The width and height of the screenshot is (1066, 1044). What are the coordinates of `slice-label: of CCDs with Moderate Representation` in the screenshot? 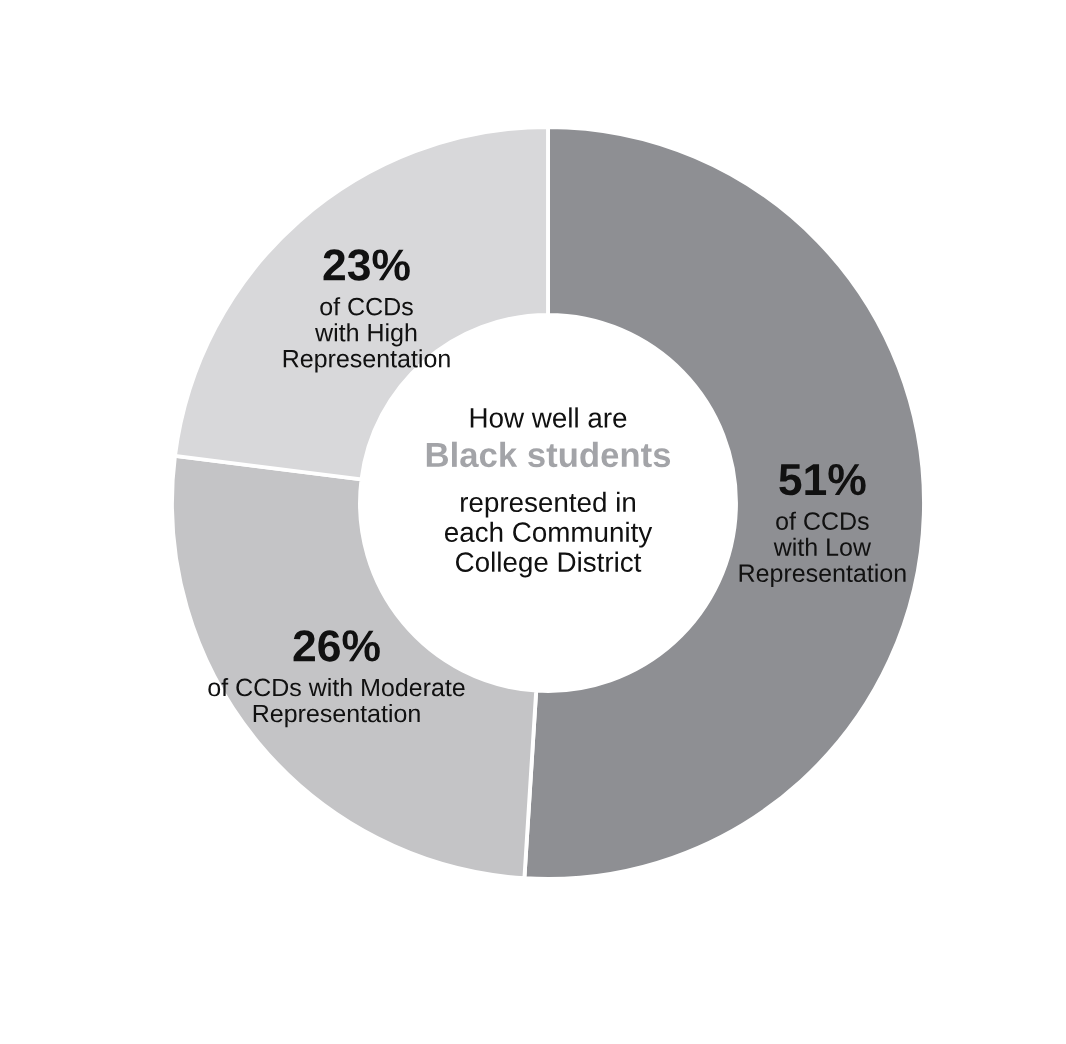 It's located at (336, 702).